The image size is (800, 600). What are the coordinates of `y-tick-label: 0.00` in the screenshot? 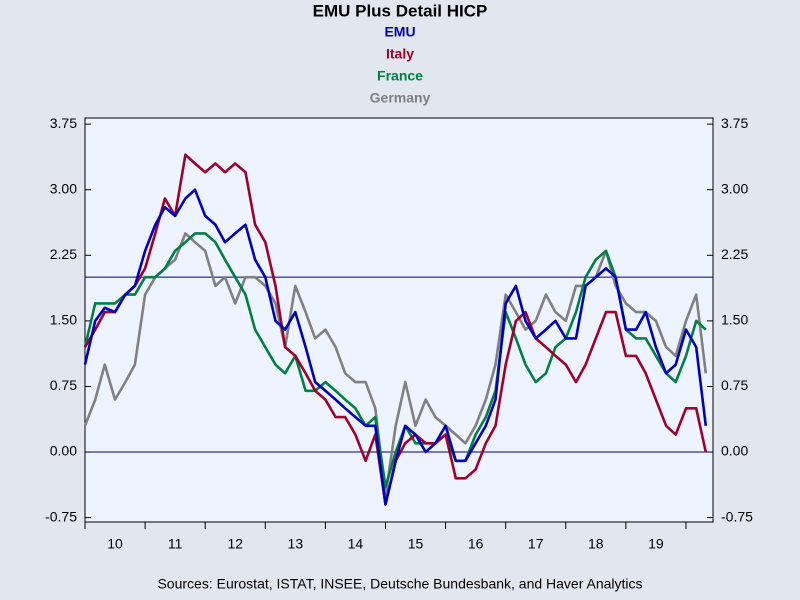 It's located at (63, 451).